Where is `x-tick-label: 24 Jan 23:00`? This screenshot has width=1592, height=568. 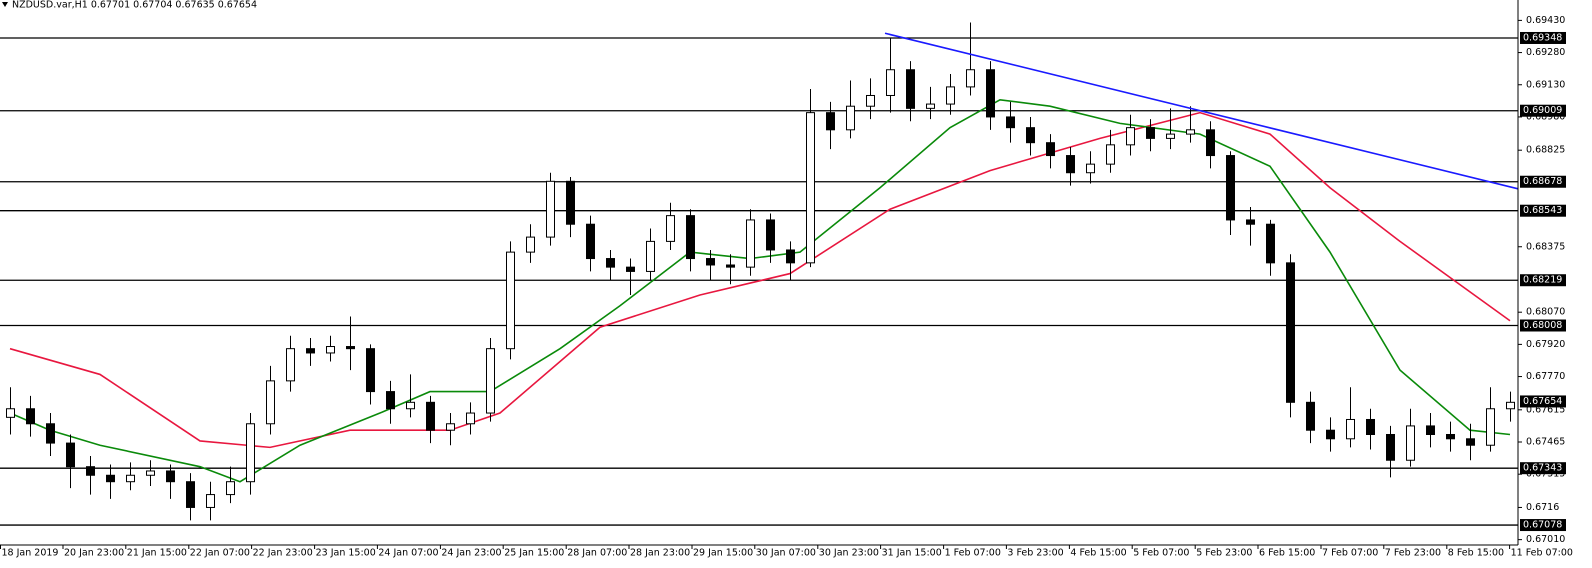
x-tick-label: 24 Jan 23:00 is located at coordinates (471, 553).